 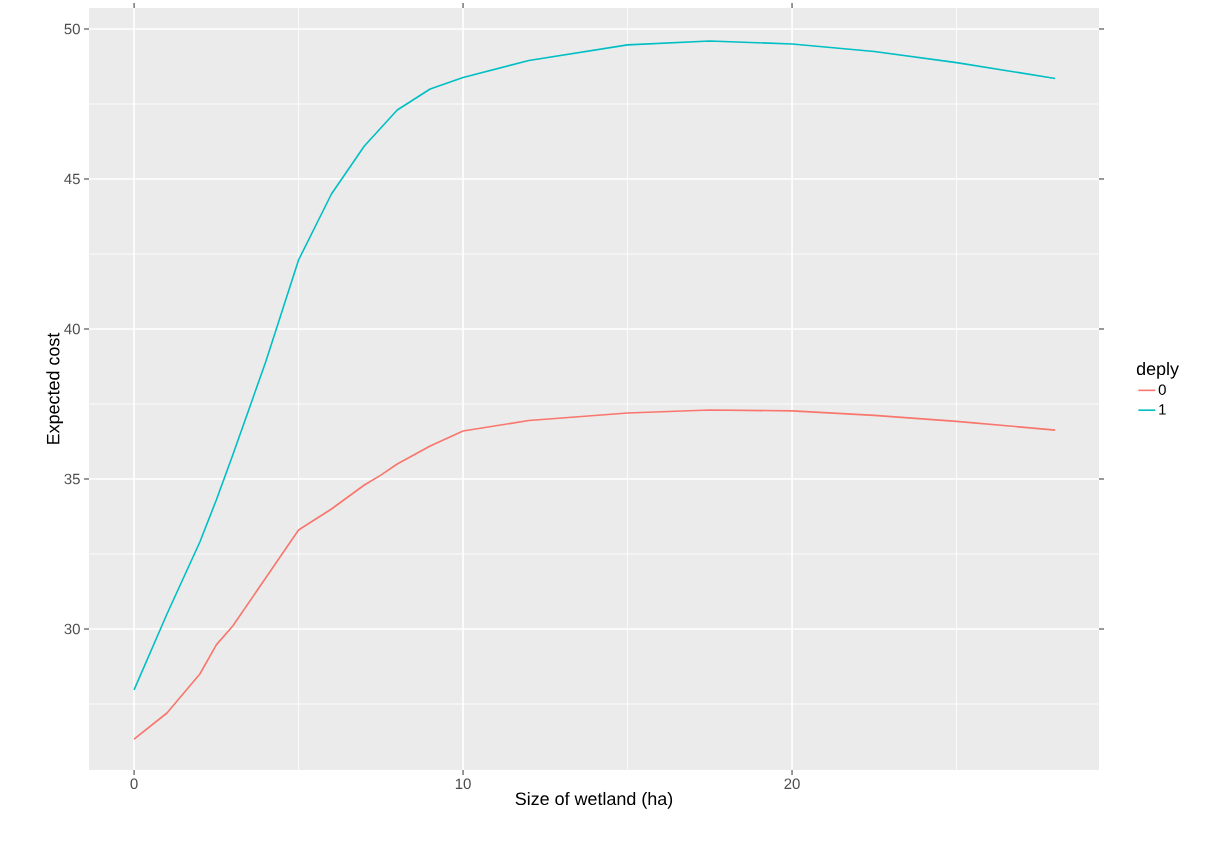 What do you see at coordinates (594, 800) in the screenshot?
I see `x-axis-title: Size of wetland (ha)` at bounding box center [594, 800].